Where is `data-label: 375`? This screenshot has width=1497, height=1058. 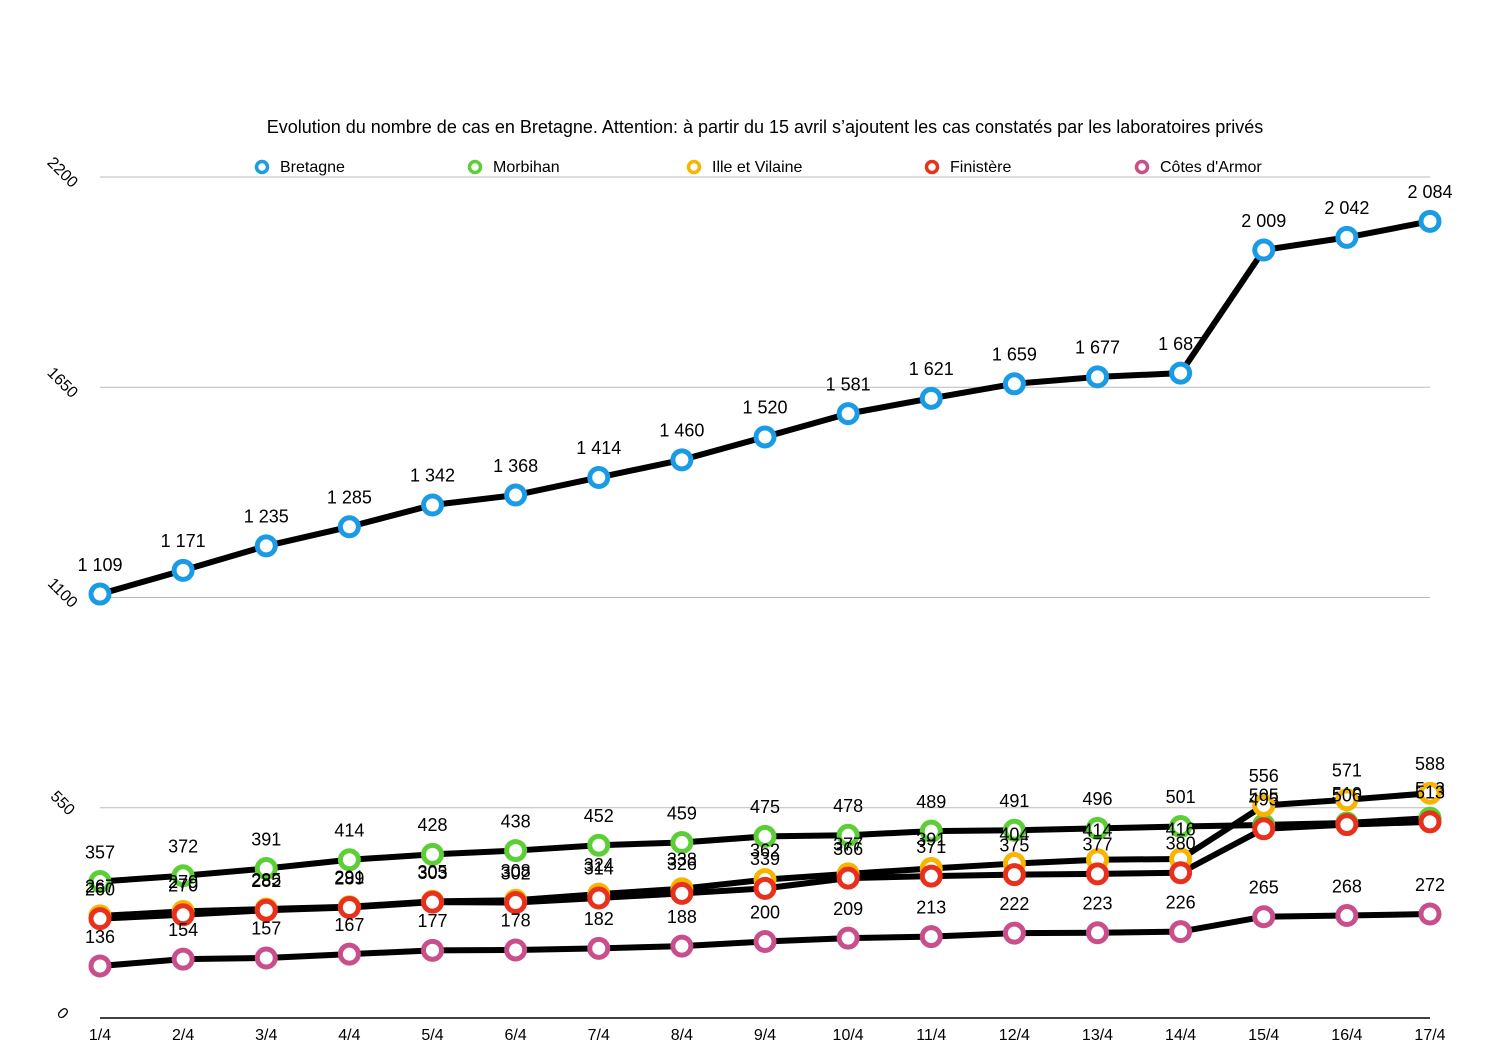
data-label: 375 is located at coordinates (1014, 845).